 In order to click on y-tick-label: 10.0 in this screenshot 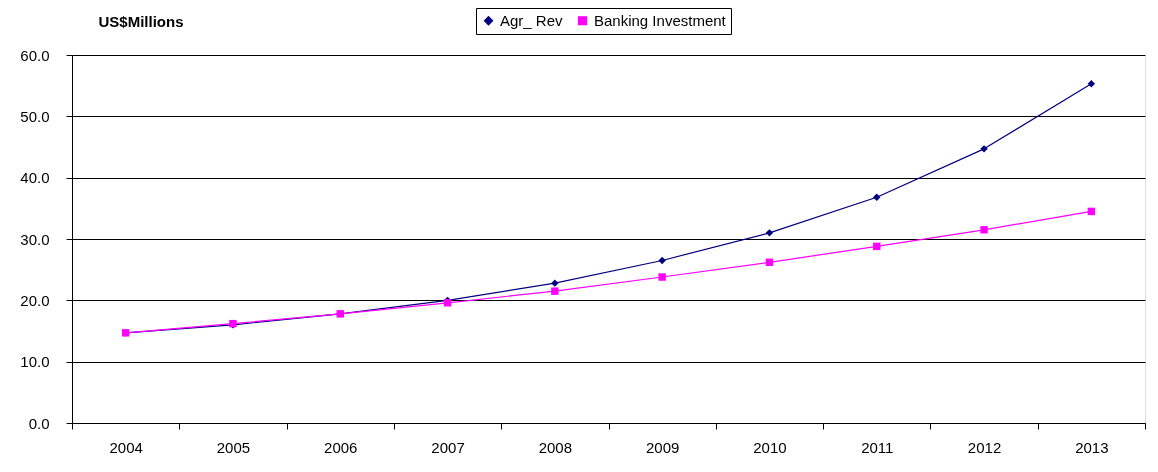, I will do `click(35, 362)`.